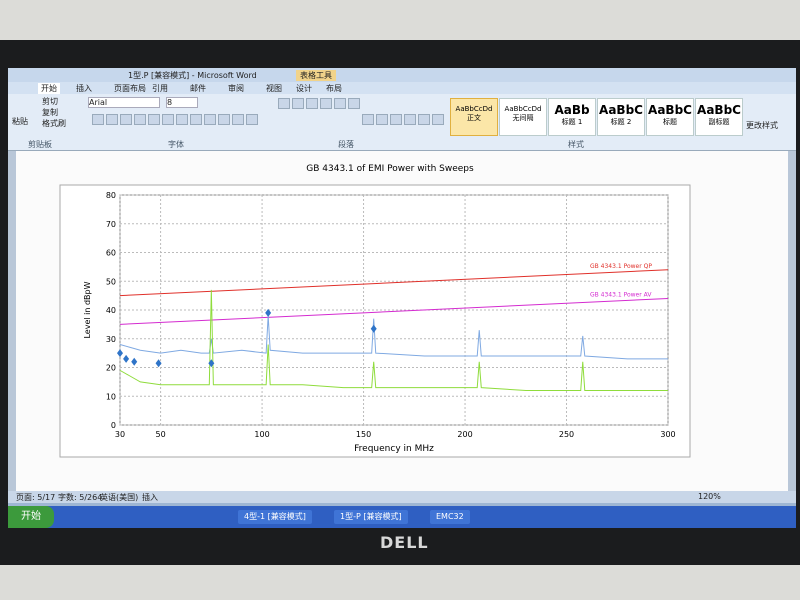 The image size is (800, 600). Describe the element at coordinates (111, 195) in the screenshot. I see `y-tick-label: 80` at that location.